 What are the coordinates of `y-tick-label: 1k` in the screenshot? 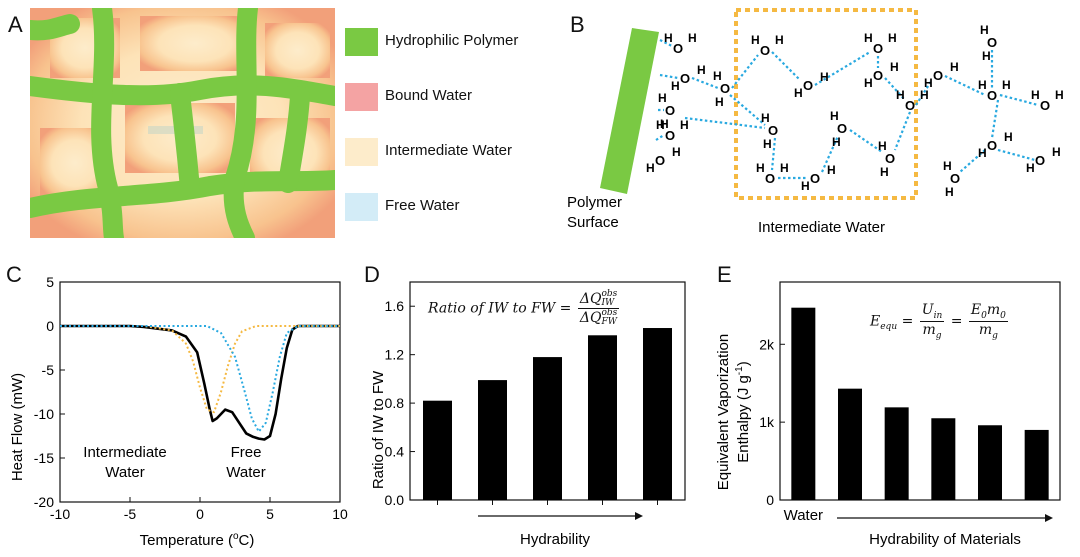 It's located at (767, 422).